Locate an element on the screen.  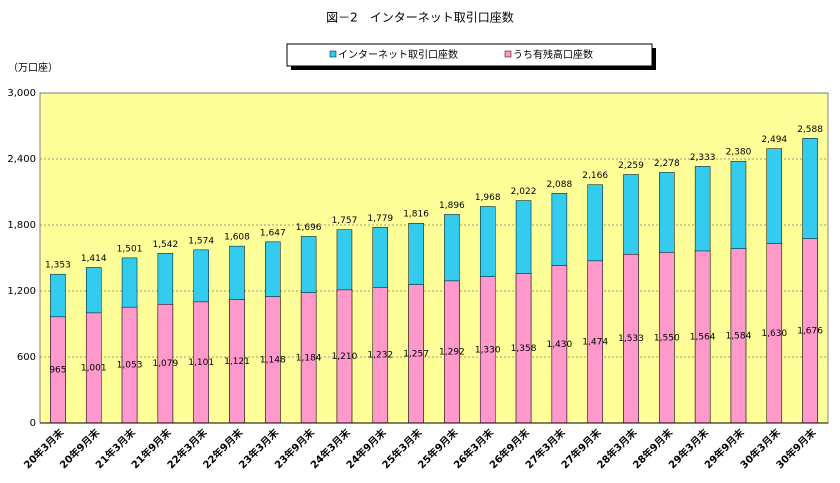
value-label: 1,676 is located at coordinates (810, 331).